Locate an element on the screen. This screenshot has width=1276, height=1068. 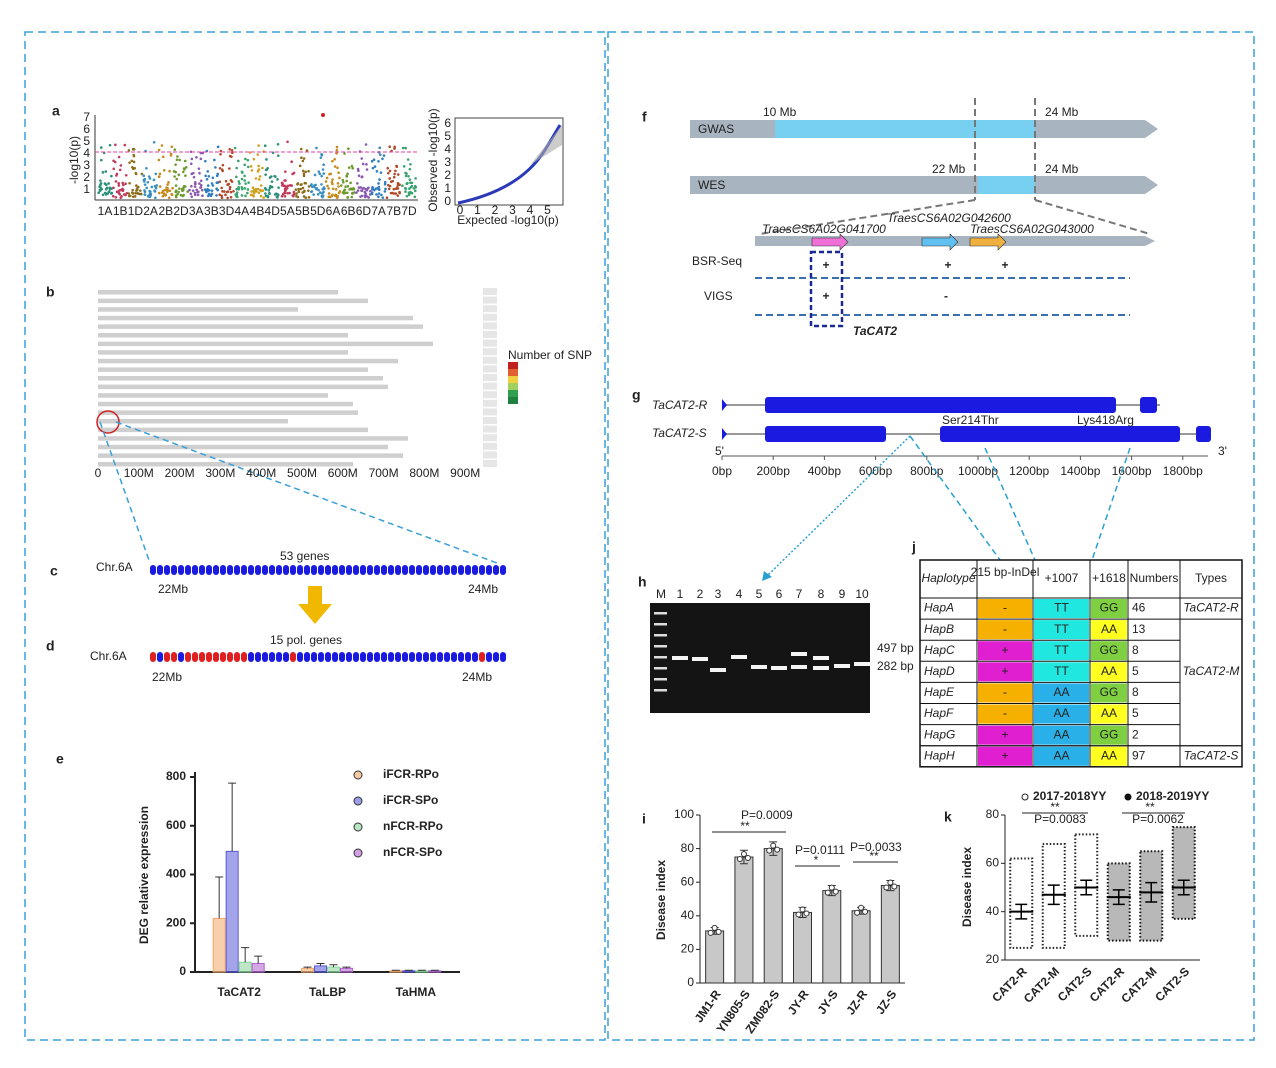
x-tick-label: 0 is located at coordinates (460, 210).